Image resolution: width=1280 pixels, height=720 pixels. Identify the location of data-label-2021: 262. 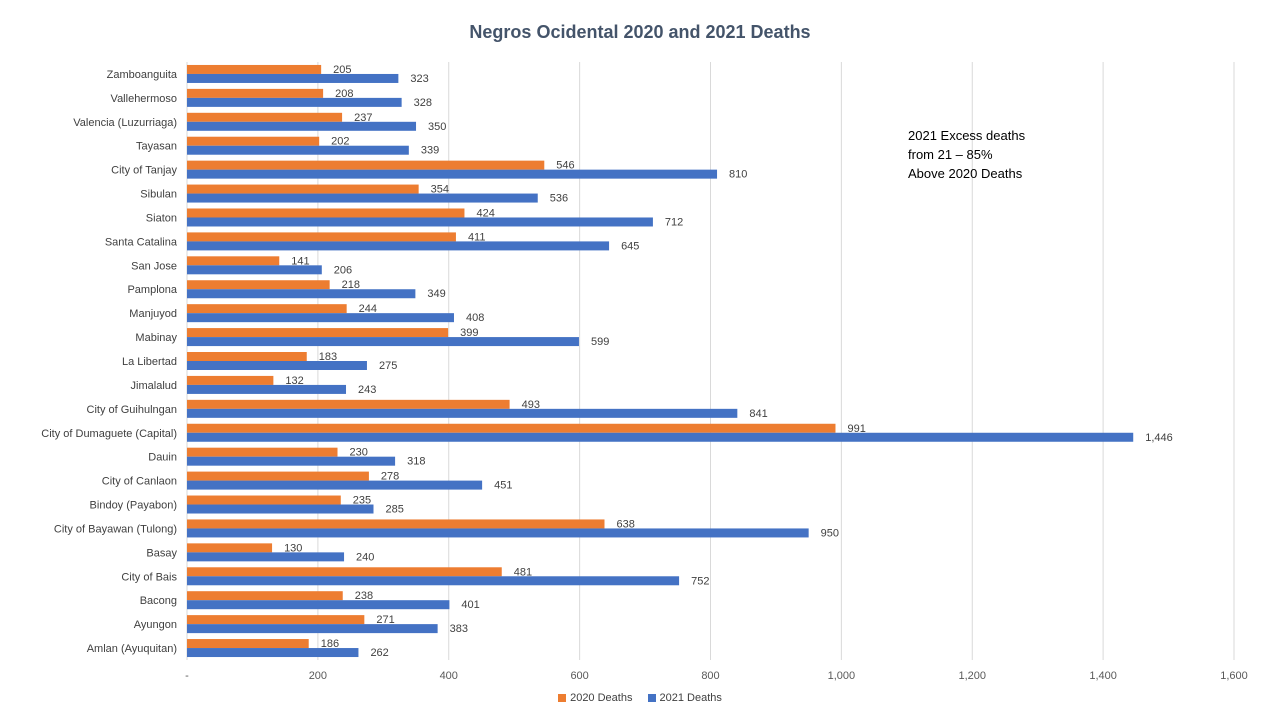
(379, 653).